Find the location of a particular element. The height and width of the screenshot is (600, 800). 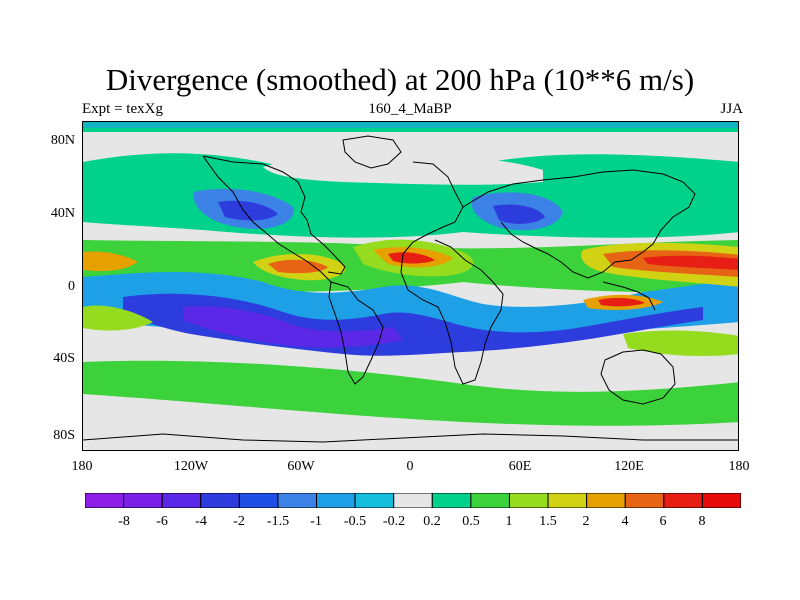

lat-tick-label: 80S is located at coordinates (64, 435).